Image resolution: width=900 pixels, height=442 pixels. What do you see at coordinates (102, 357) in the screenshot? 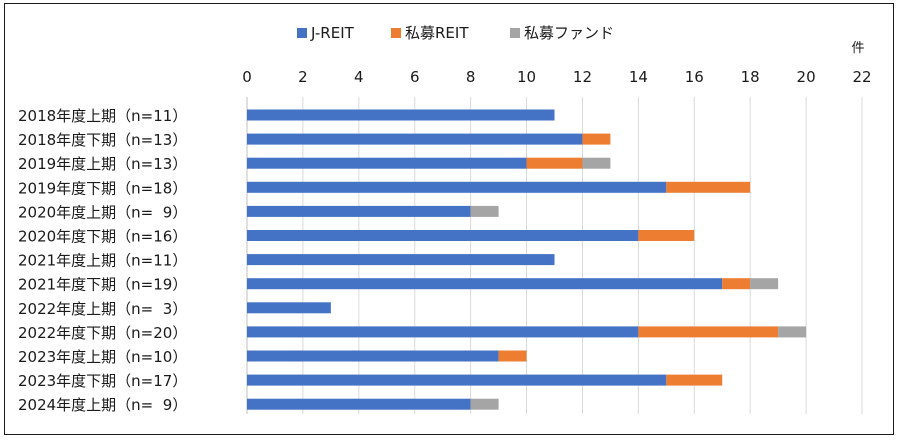
I see `category-label: 2023年度上期（n=10）` at bounding box center [102, 357].